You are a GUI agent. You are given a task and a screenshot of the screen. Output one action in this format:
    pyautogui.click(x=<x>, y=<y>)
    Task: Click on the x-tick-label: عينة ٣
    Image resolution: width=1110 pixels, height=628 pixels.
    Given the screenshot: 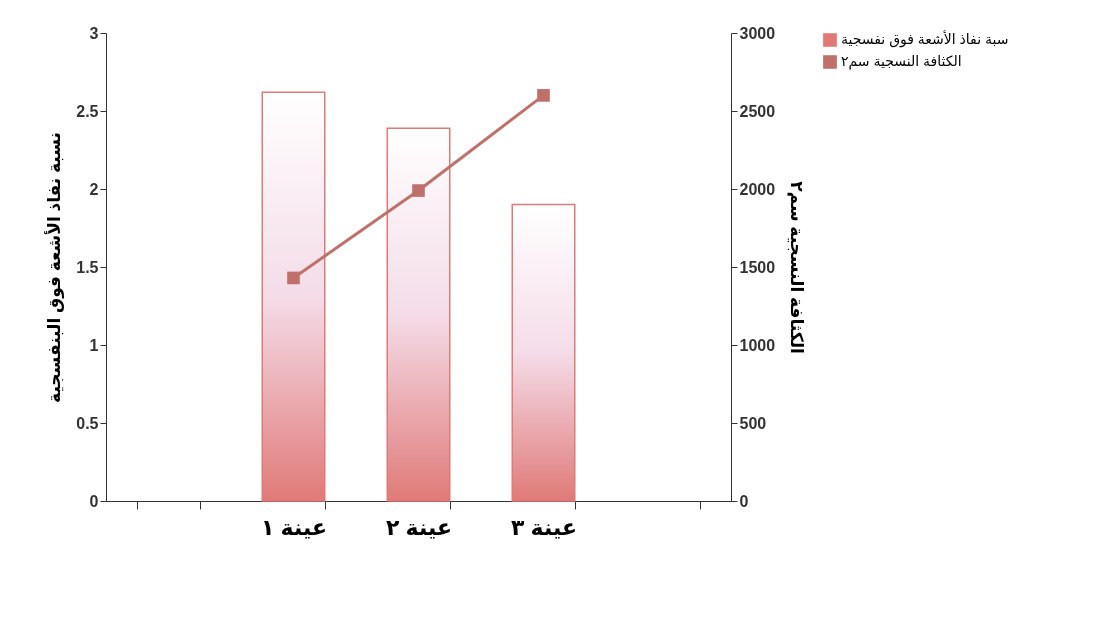 What is the action you would take?
    pyautogui.click(x=544, y=527)
    